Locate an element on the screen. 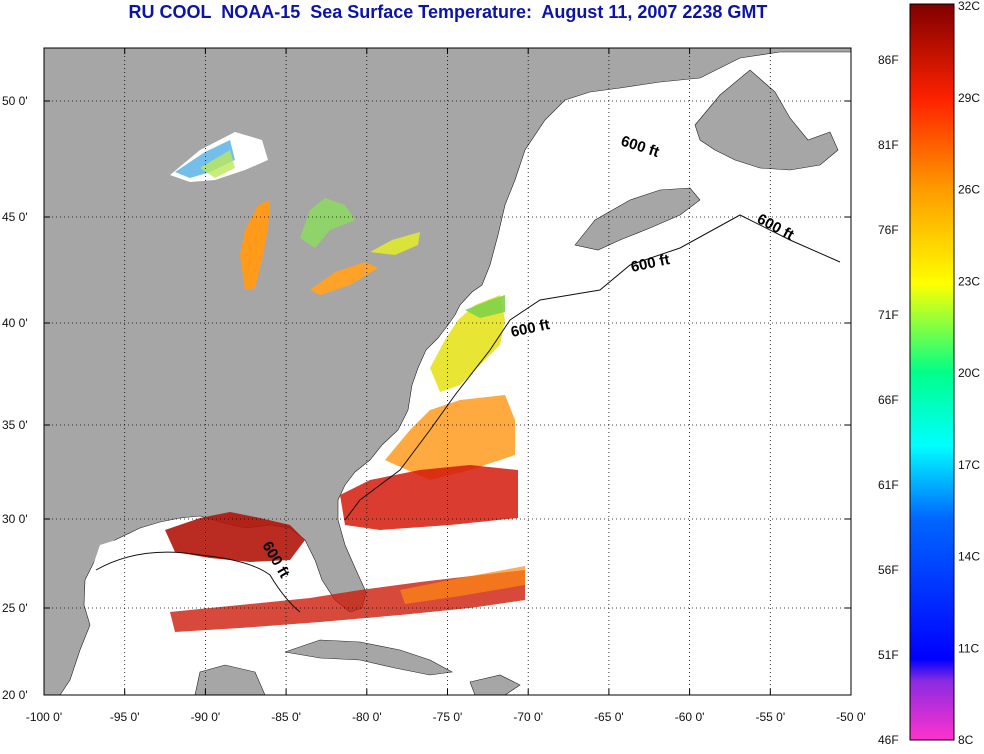 This screenshot has width=984, height=754. lat-tick-label: 30 0' is located at coordinates (15, 519).